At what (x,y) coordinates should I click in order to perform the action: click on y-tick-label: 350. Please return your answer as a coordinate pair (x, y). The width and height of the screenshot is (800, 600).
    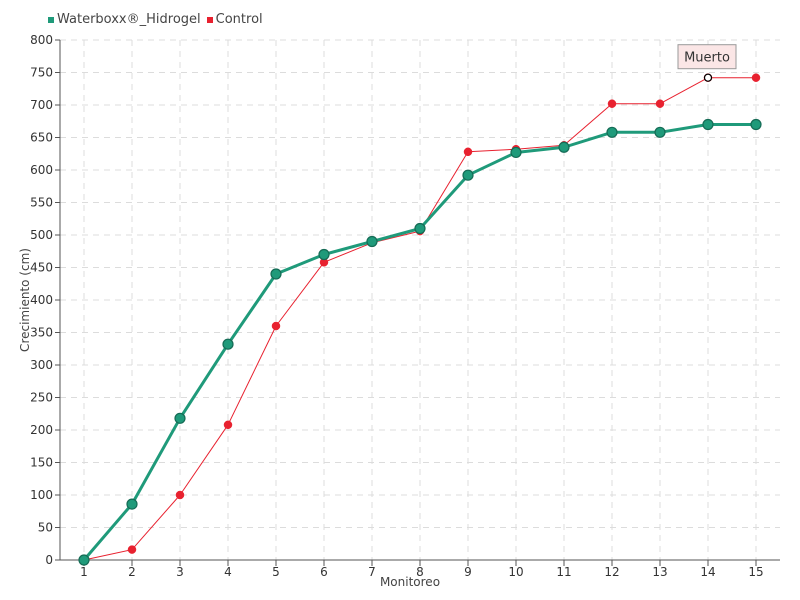
    Looking at the image, I should click on (41, 333).